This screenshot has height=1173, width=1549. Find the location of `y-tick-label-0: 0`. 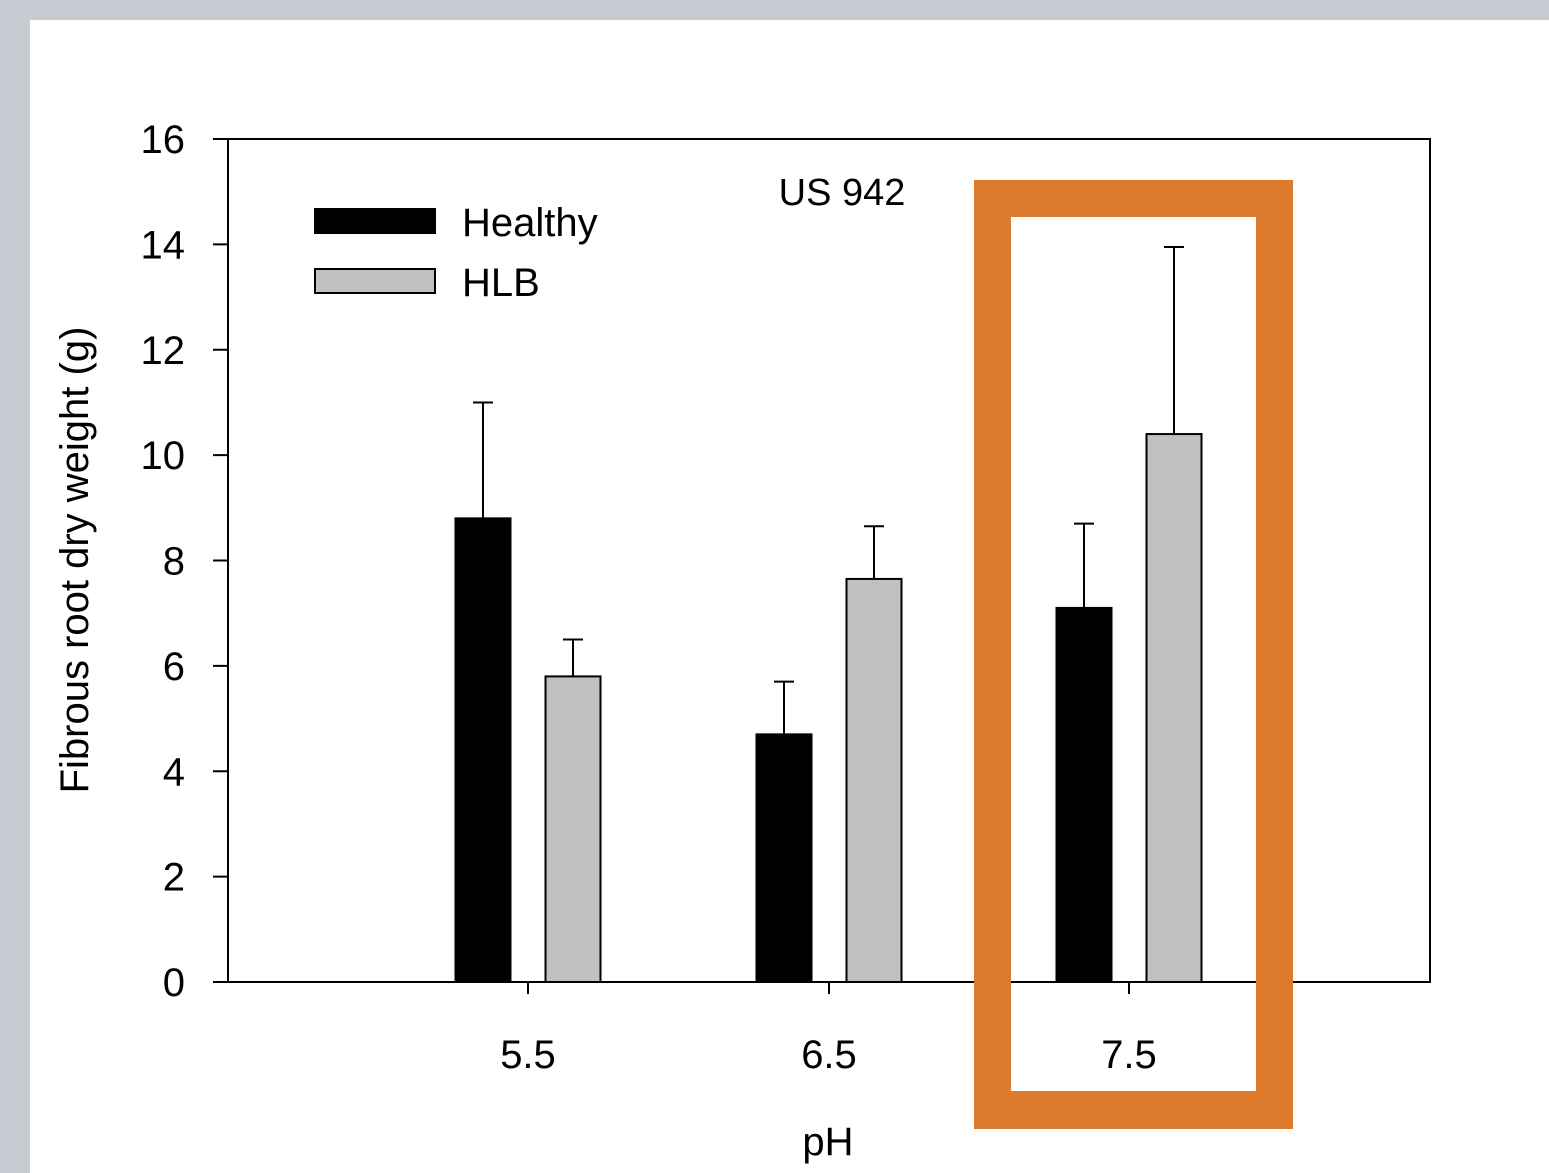

y-tick-label-0: 0 is located at coordinates (174, 983).